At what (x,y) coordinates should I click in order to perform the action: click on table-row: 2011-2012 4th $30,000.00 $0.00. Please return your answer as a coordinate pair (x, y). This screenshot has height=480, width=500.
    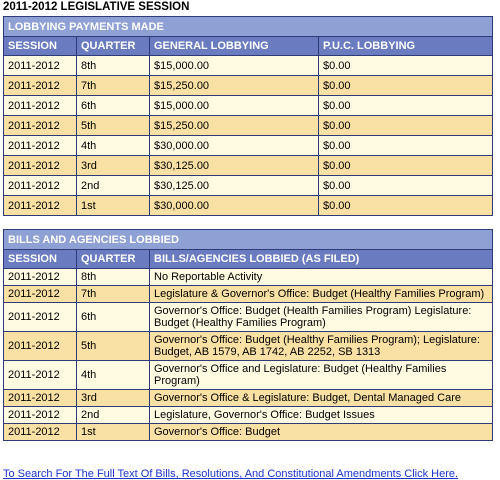
    Looking at the image, I should click on (248, 145).